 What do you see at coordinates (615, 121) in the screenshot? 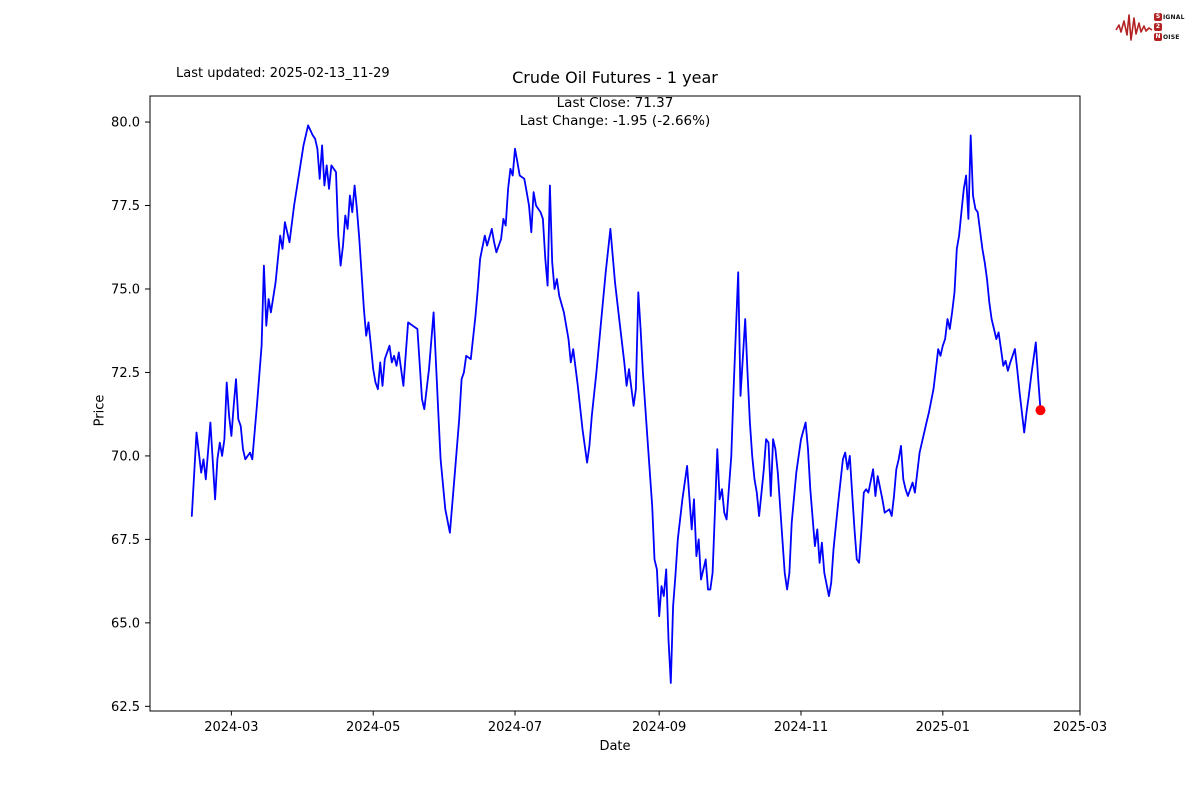
I see `last-change-text: Last Change: -1.95 (-2.66%)` at bounding box center [615, 121].